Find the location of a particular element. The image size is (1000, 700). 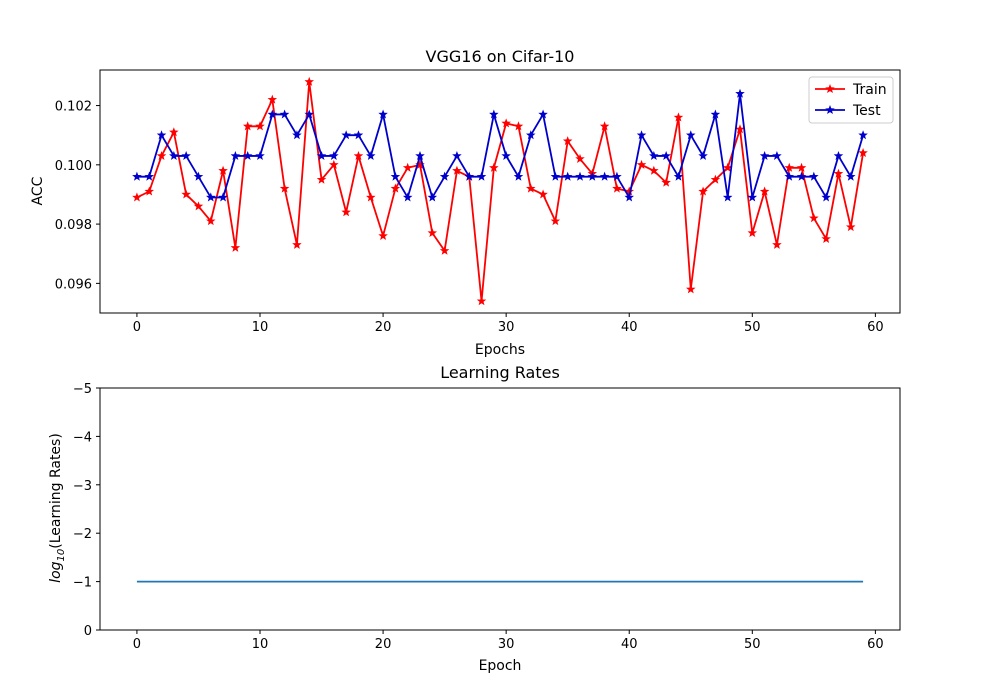

acc-xticks: 0 10 20 30 40 50 60 is located at coordinates (508, 324).